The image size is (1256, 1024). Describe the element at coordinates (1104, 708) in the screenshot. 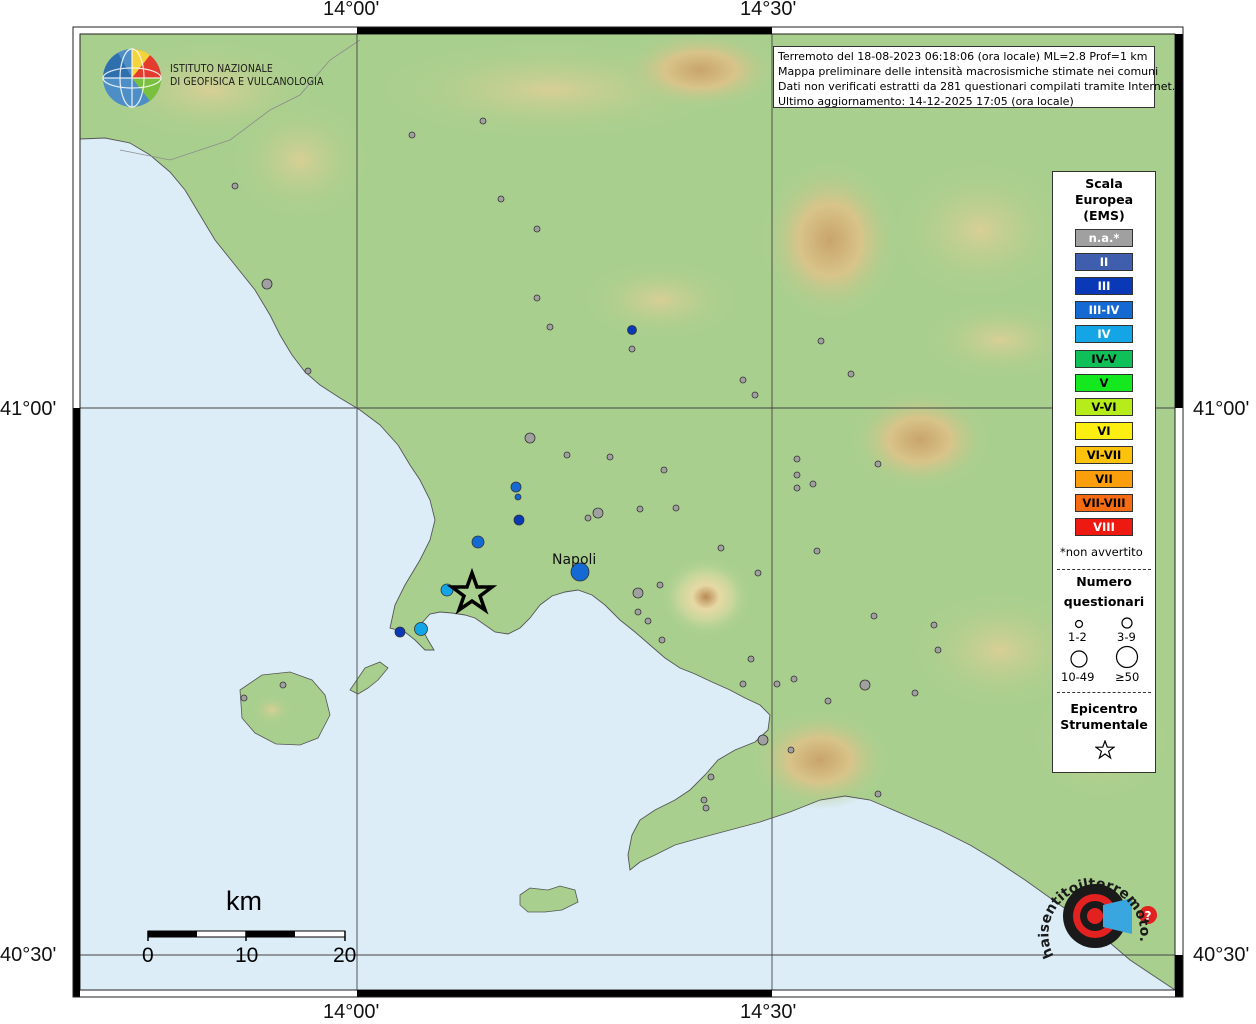

I see `epicenter-title-1: Epicentro` at that location.